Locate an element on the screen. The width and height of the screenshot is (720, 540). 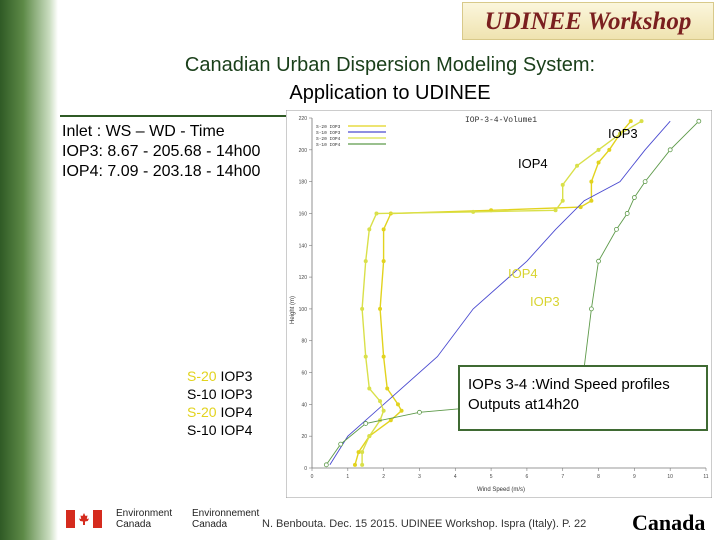
y-tick-label: 100 is located at coordinates (303, 310).